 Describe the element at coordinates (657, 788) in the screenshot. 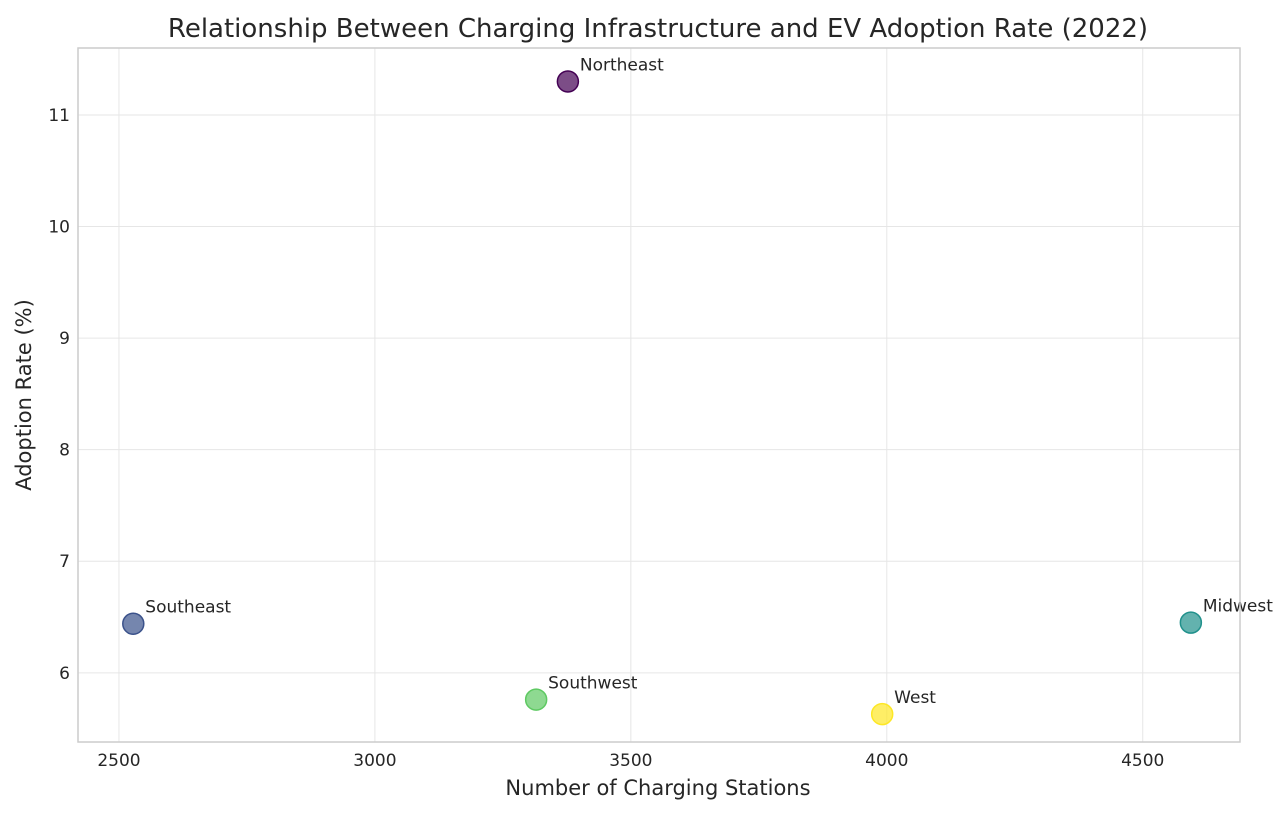

I see `x-axis-label: Number of Charging Stations` at that location.